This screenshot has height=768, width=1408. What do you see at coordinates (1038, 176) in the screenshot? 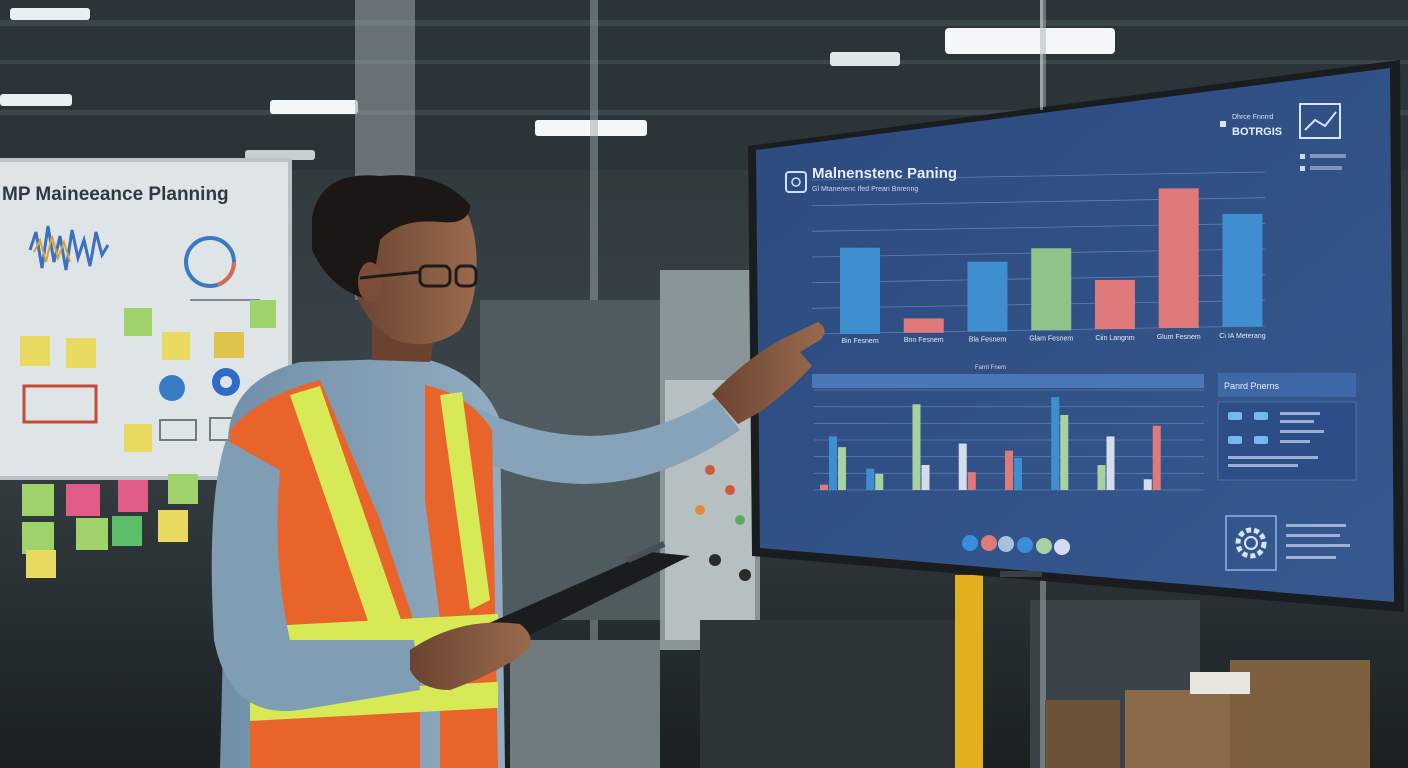
I see `gridline` at bounding box center [1038, 176].